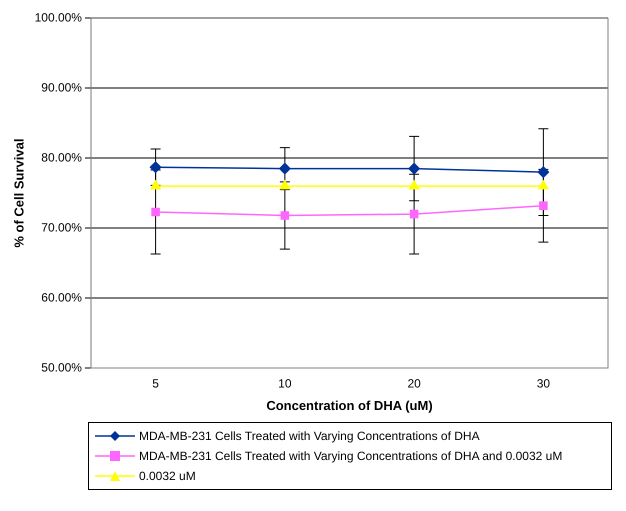  What do you see at coordinates (18, 193) in the screenshot?
I see `y-axis-title: % of Cell Survival` at bounding box center [18, 193].